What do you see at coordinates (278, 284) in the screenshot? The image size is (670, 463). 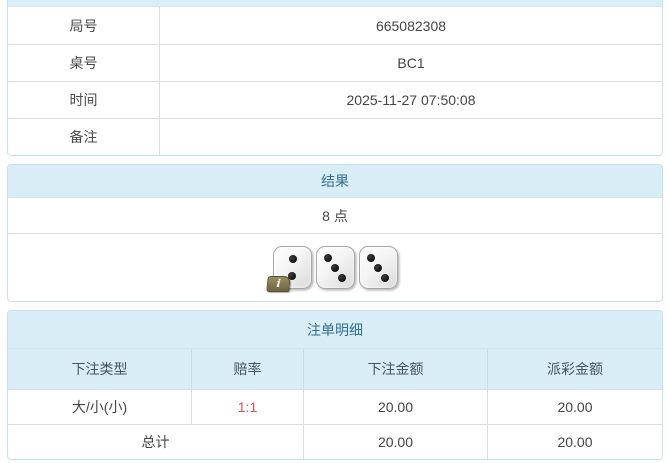 I see `info-icon: i` at bounding box center [278, 284].